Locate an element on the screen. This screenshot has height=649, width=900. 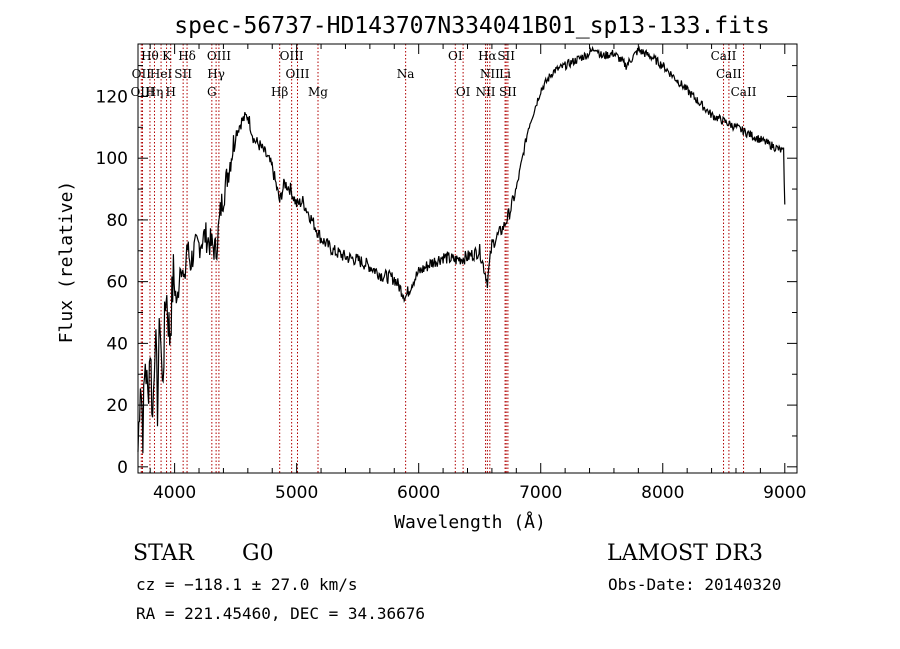
x-tick-label: 8000 is located at coordinates (662, 493).